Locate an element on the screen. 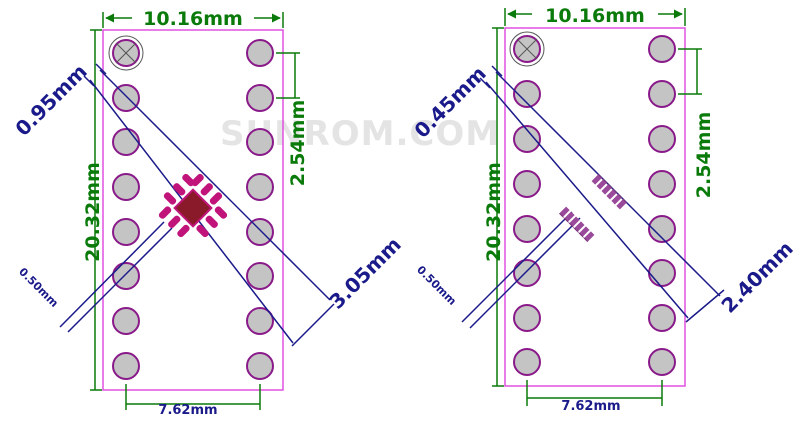 This screenshot has height=425, width=800. right-width-label: 10.16mm is located at coordinates (595, 16).